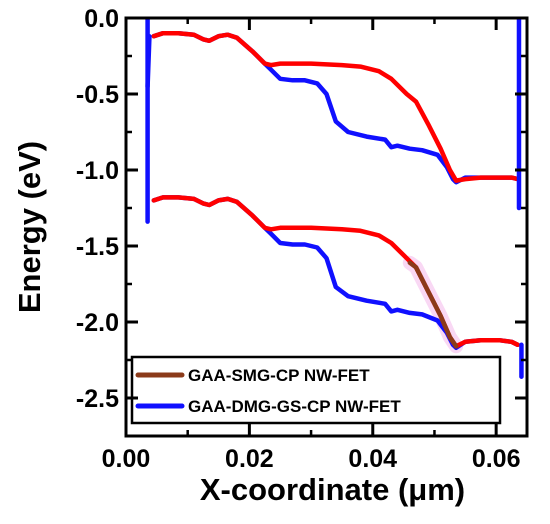  Describe the element at coordinates (249, 459) in the screenshot. I see `x-tick-label: 0.02` at that location.